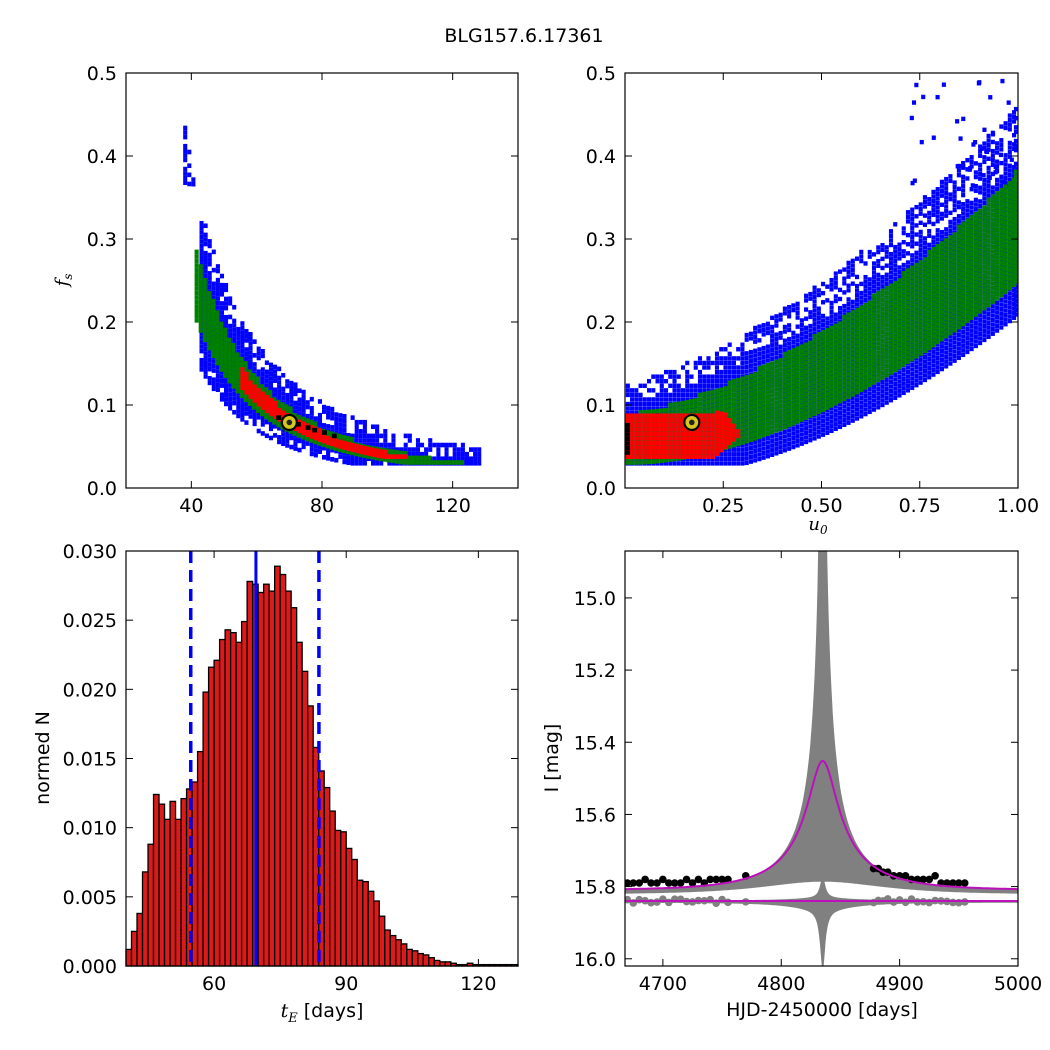 Image resolution: width=1050 pixels, height=1050 pixels. I want to click on y-axis-label-subscript: s, so click(68, 277).